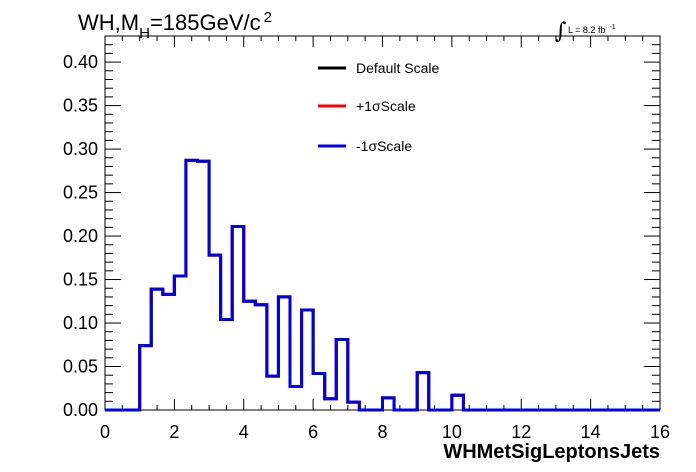 This screenshot has width=696, height=472. I want to click on legend-label-plus1sigma: +1σScale, so click(386, 106).